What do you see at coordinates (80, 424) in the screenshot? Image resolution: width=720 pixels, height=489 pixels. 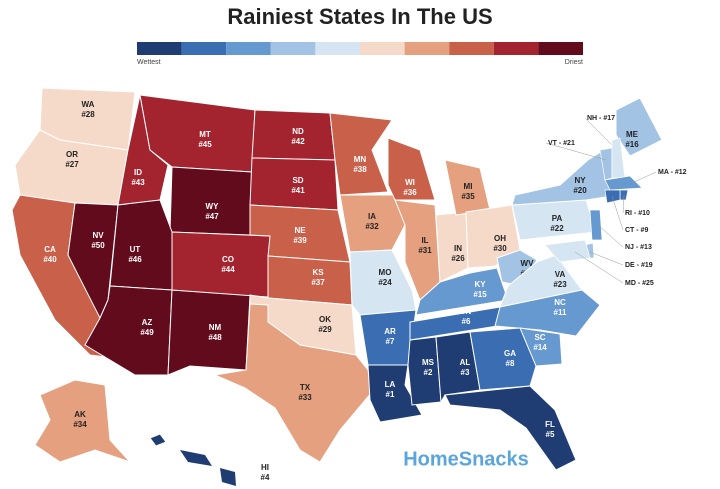 I see `state-rank: #34` at bounding box center [80, 424].